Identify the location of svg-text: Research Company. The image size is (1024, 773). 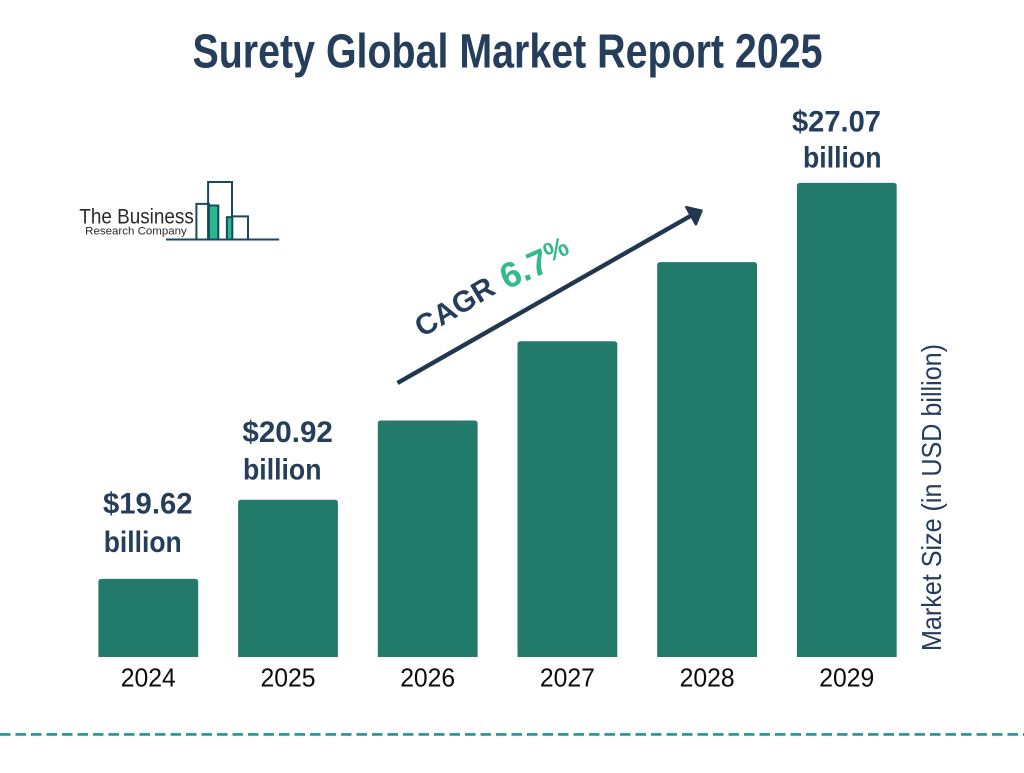
(136, 231).